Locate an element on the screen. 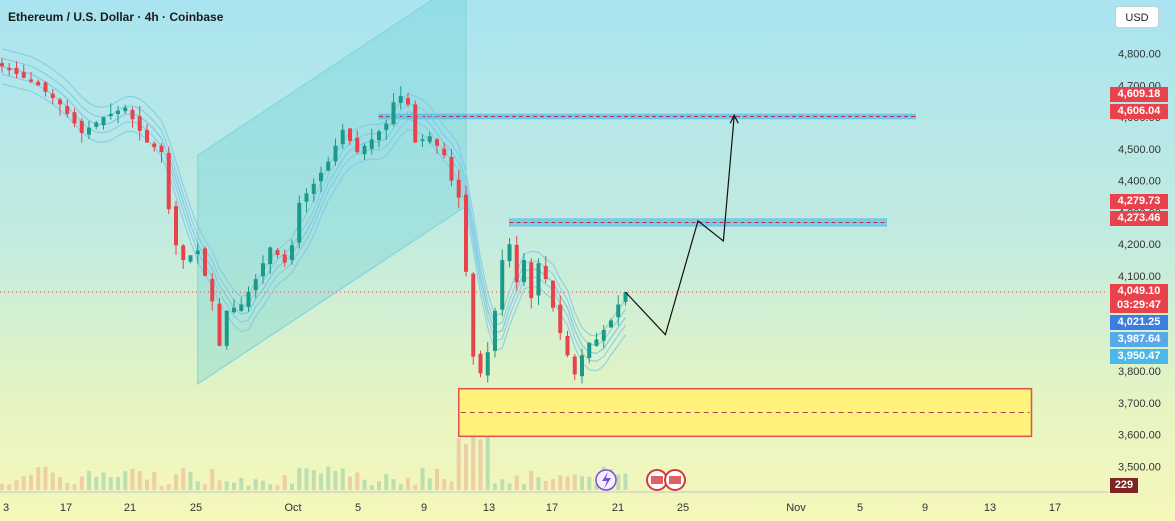  price-tag: 4,609.18 is located at coordinates (1139, 94).